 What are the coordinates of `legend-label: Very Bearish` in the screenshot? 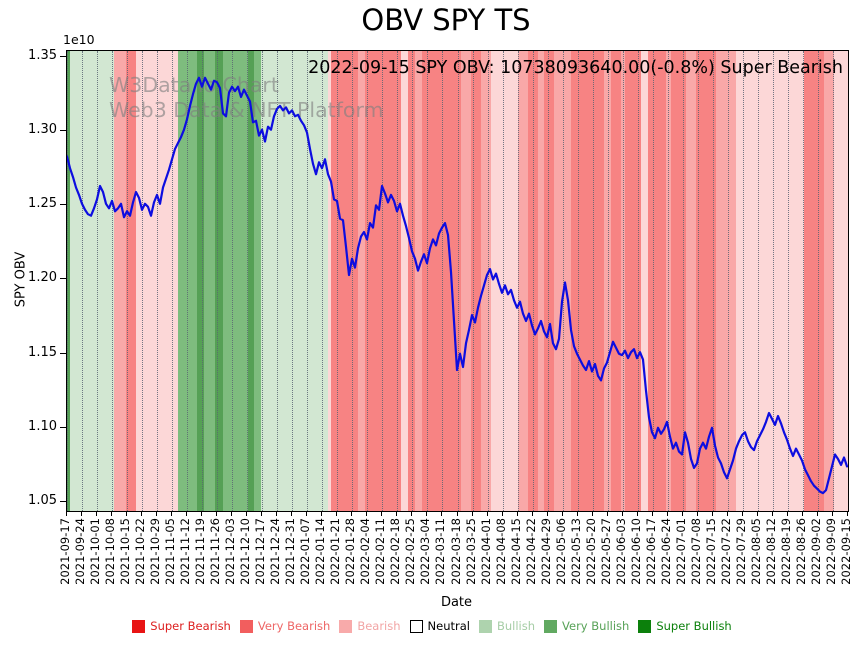 It's located at (294, 626).